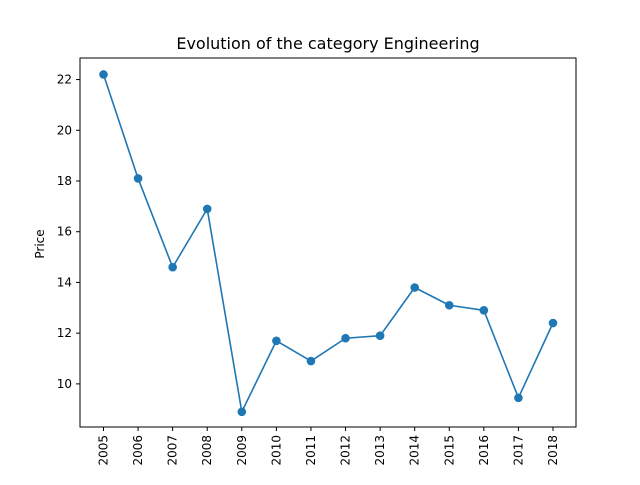 This screenshot has width=640, height=485. What do you see at coordinates (64, 130) in the screenshot?
I see `y-tick-label: 20` at bounding box center [64, 130].